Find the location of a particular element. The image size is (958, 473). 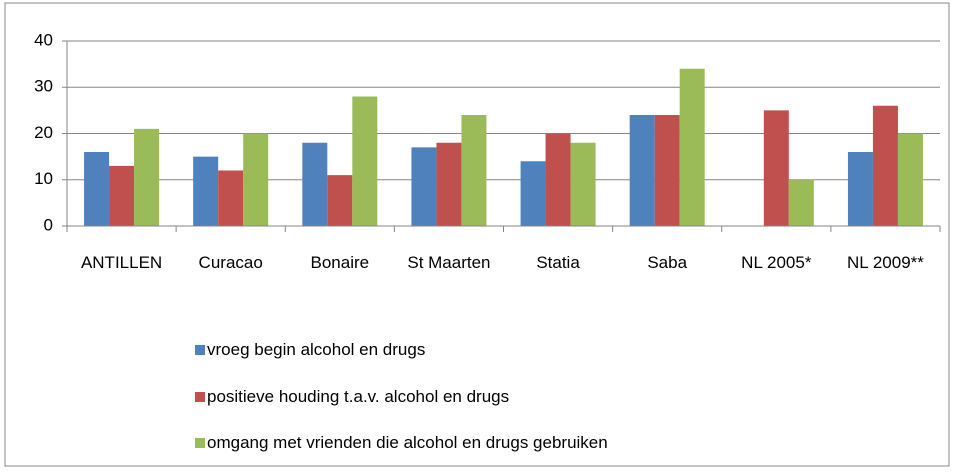

y-tick-label: 20 is located at coordinates (43, 132).